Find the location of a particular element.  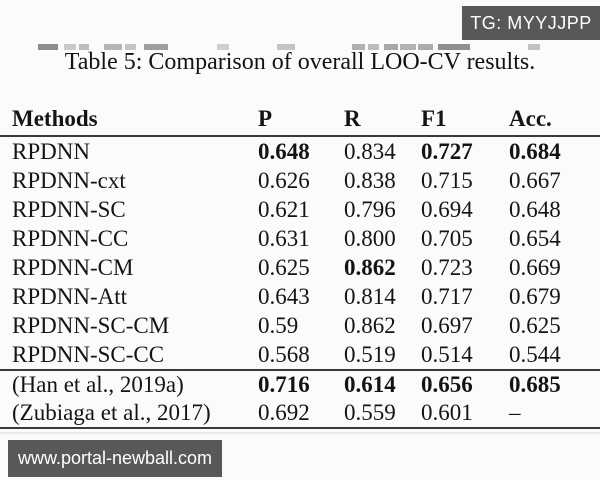

telegram-tag-text: TG: MYYJJPP is located at coordinates (531, 22).